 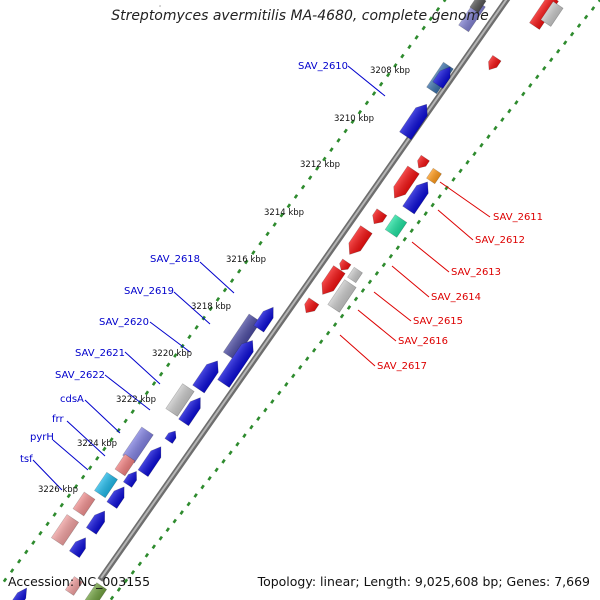 I want to click on gene-edge-2-shade, so click(x=74, y=586).